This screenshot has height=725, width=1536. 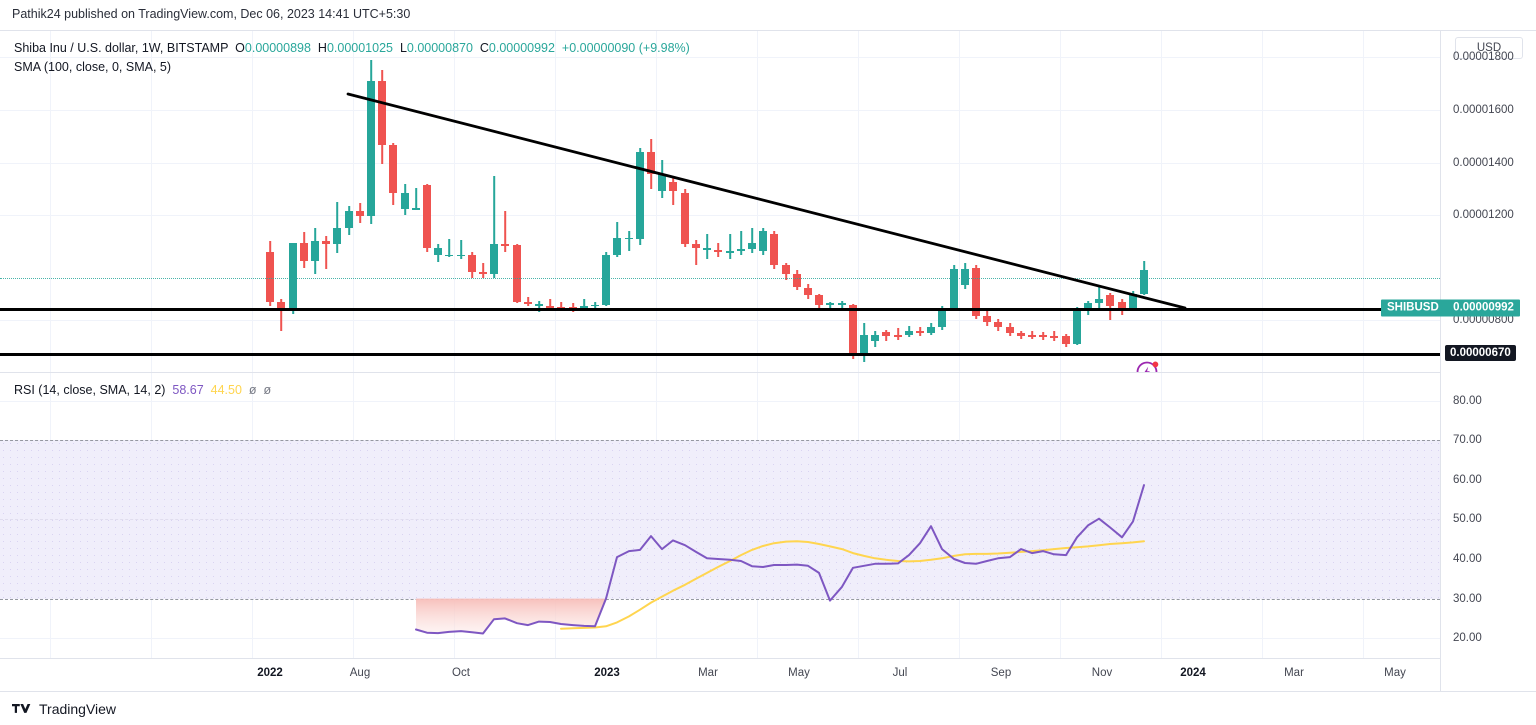 I want to click on legend-h-prefix: H, so click(x=322, y=48).